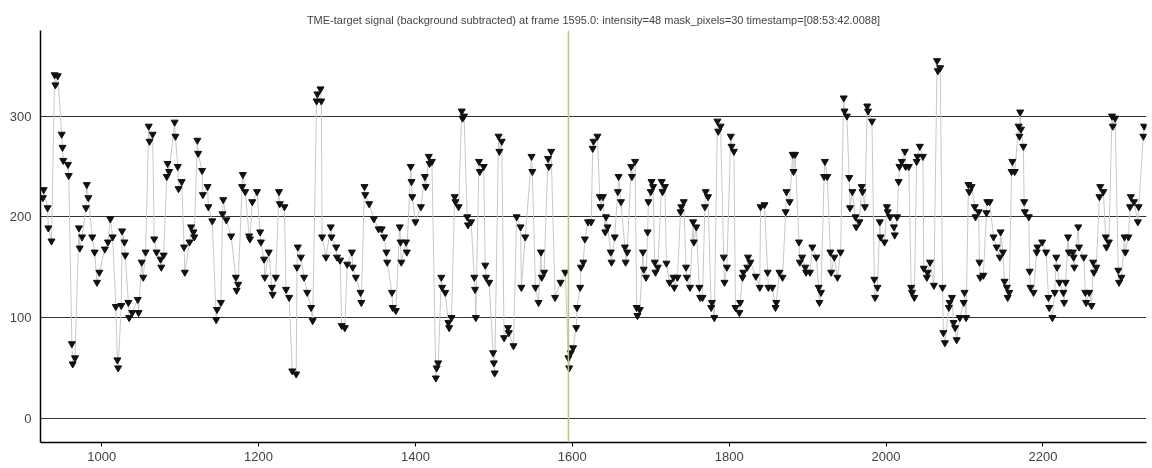 The image size is (1152, 468). What do you see at coordinates (28, 418) in the screenshot?
I see `y-tick-label: 0` at bounding box center [28, 418].